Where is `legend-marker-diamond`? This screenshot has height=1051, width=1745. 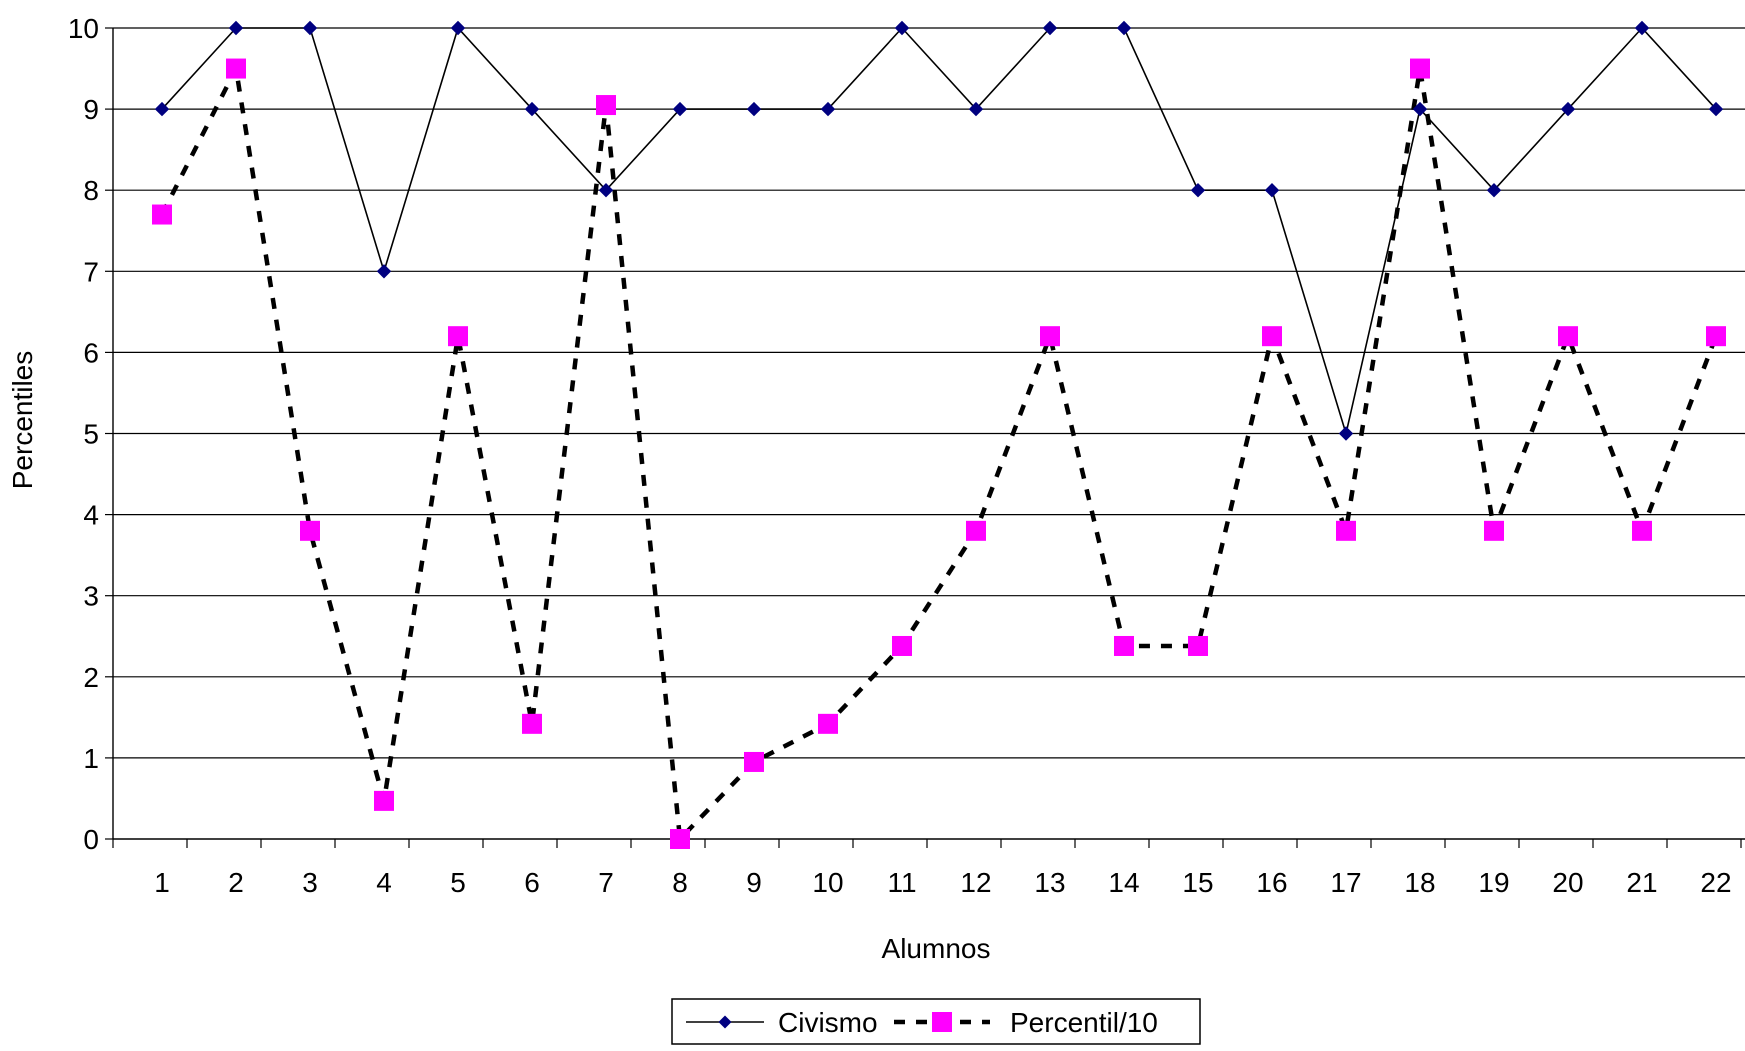
legend-marker-diamond is located at coordinates (725, 1022).